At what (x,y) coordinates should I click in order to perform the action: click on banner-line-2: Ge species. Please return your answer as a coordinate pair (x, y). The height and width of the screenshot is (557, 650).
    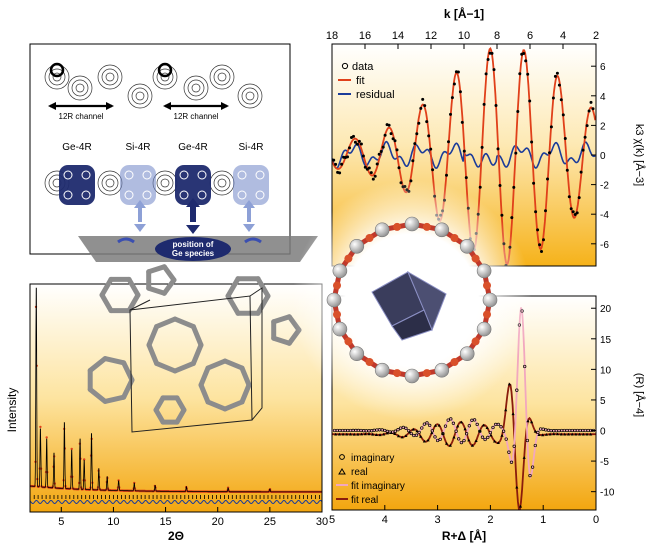
    Looking at the image, I should click on (193, 253).